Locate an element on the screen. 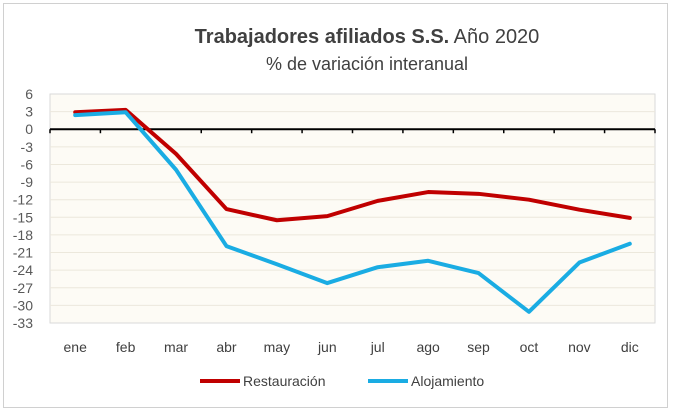 This screenshot has width=675, height=414. x-tick-label: abr is located at coordinates (226, 347).